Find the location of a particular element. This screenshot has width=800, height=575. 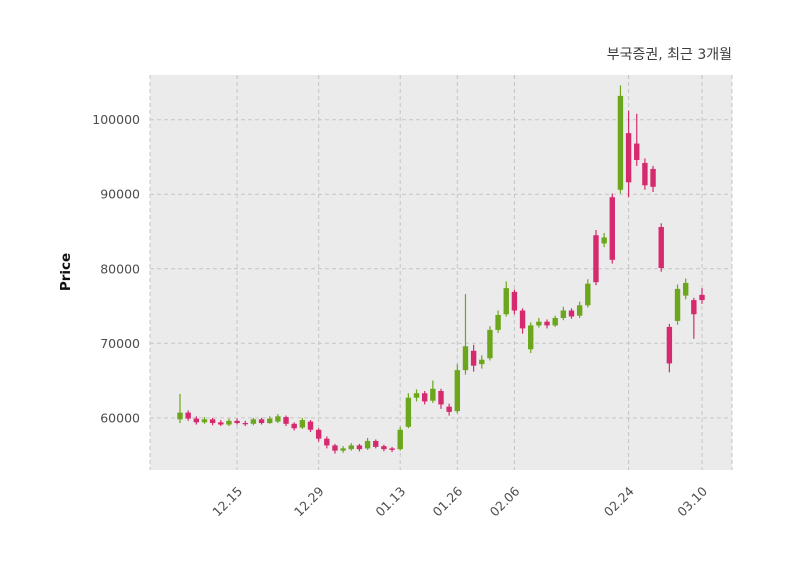

x-tick-label: 02.06 is located at coordinates (505, 501).